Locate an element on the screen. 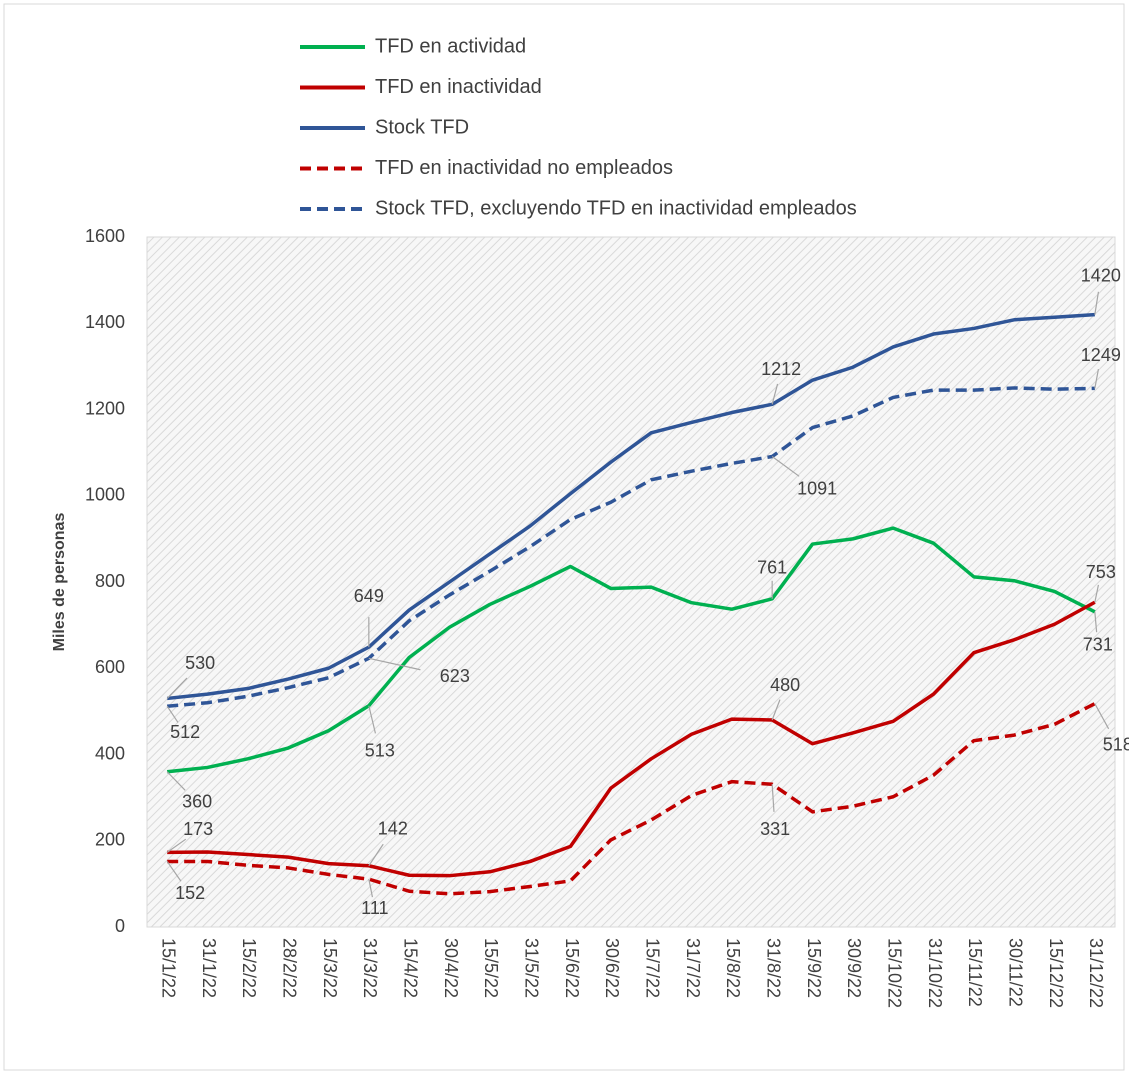  data-label: 530 is located at coordinates (200, 663).